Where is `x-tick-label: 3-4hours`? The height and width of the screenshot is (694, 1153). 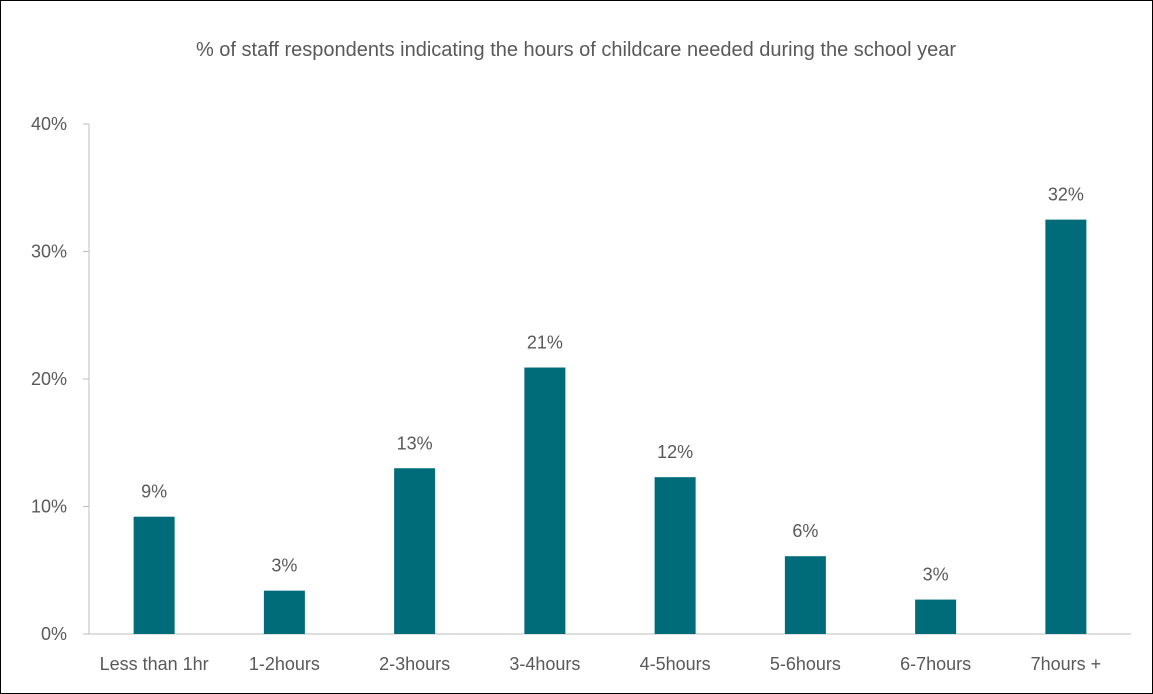 x-tick-label: 3-4hours is located at coordinates (544, 664).